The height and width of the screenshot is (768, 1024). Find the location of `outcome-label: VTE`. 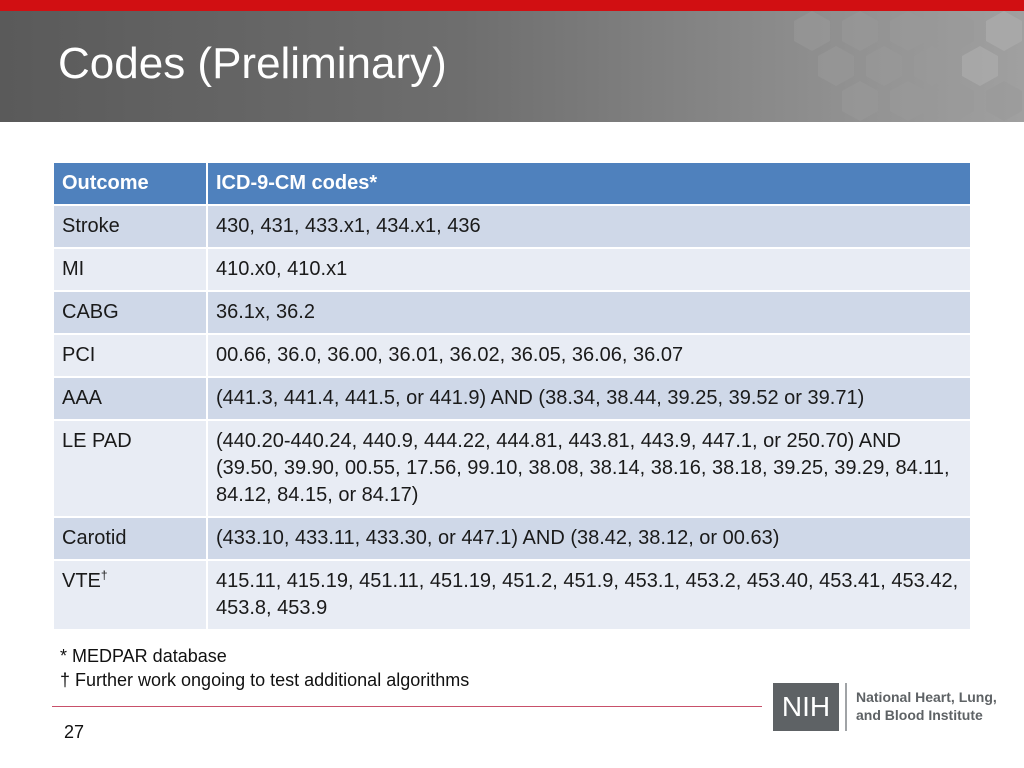

outcome-label: VTE is located at coordinates (81, 581).